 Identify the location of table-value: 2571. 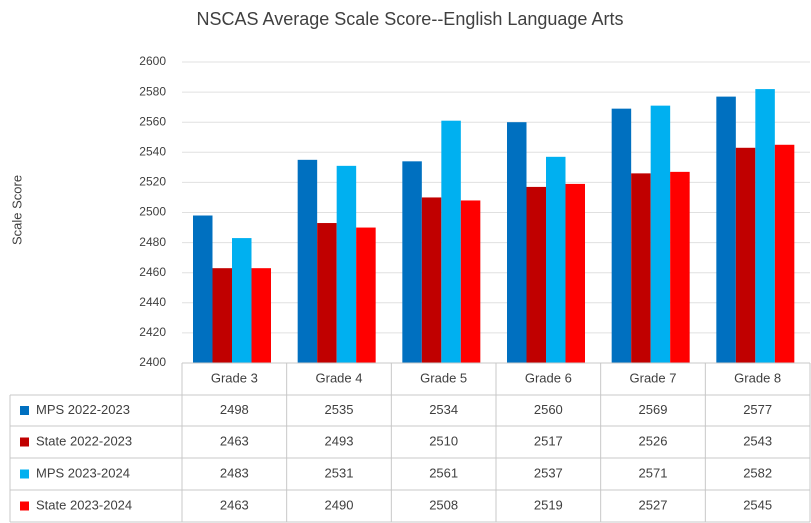
(653, 472).